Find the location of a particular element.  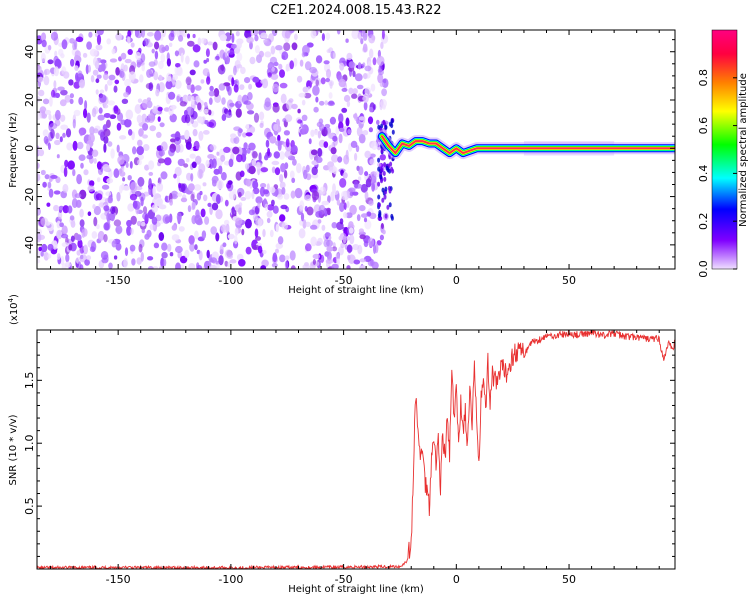

top-xtick-label: 50 is located at coordinates (569, 280).